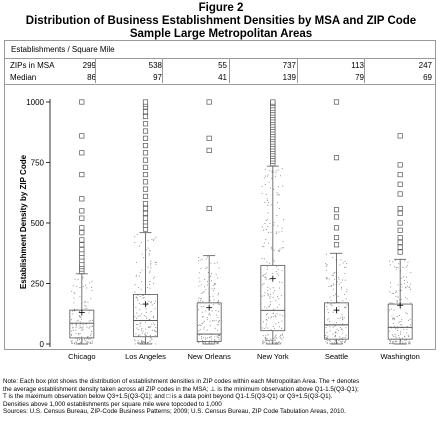 This screenshot has width=442, height=424. Describe the element at coordinates (289, 65) in the screenshot. I see `zips-value: 737` at that location.